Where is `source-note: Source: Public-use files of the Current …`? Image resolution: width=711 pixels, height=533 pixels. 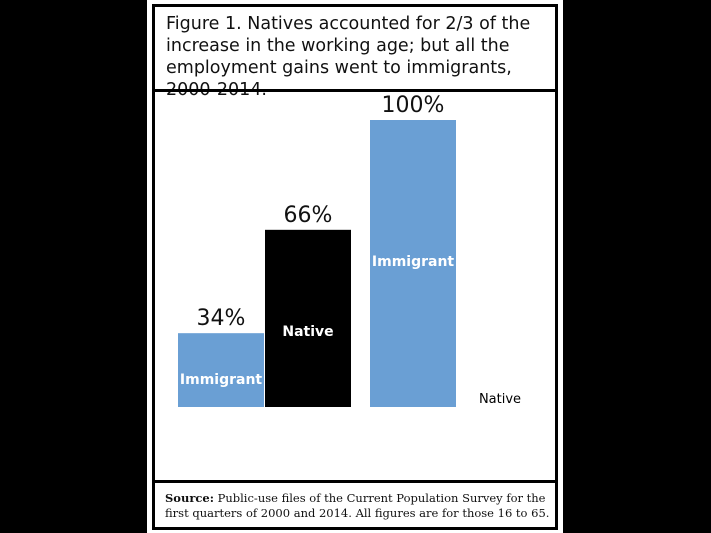 source-note: Source: Public-use files of the Current … is located at coordinates (357, 506).